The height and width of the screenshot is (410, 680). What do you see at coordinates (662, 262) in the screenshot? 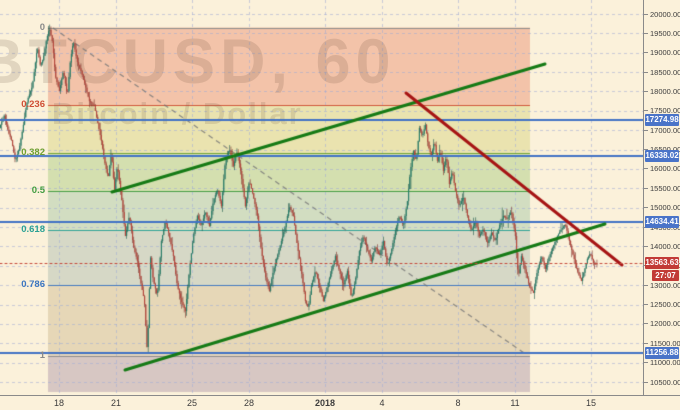
I see `last-price-badge: 13563.63` at bounding box center [662, 262].